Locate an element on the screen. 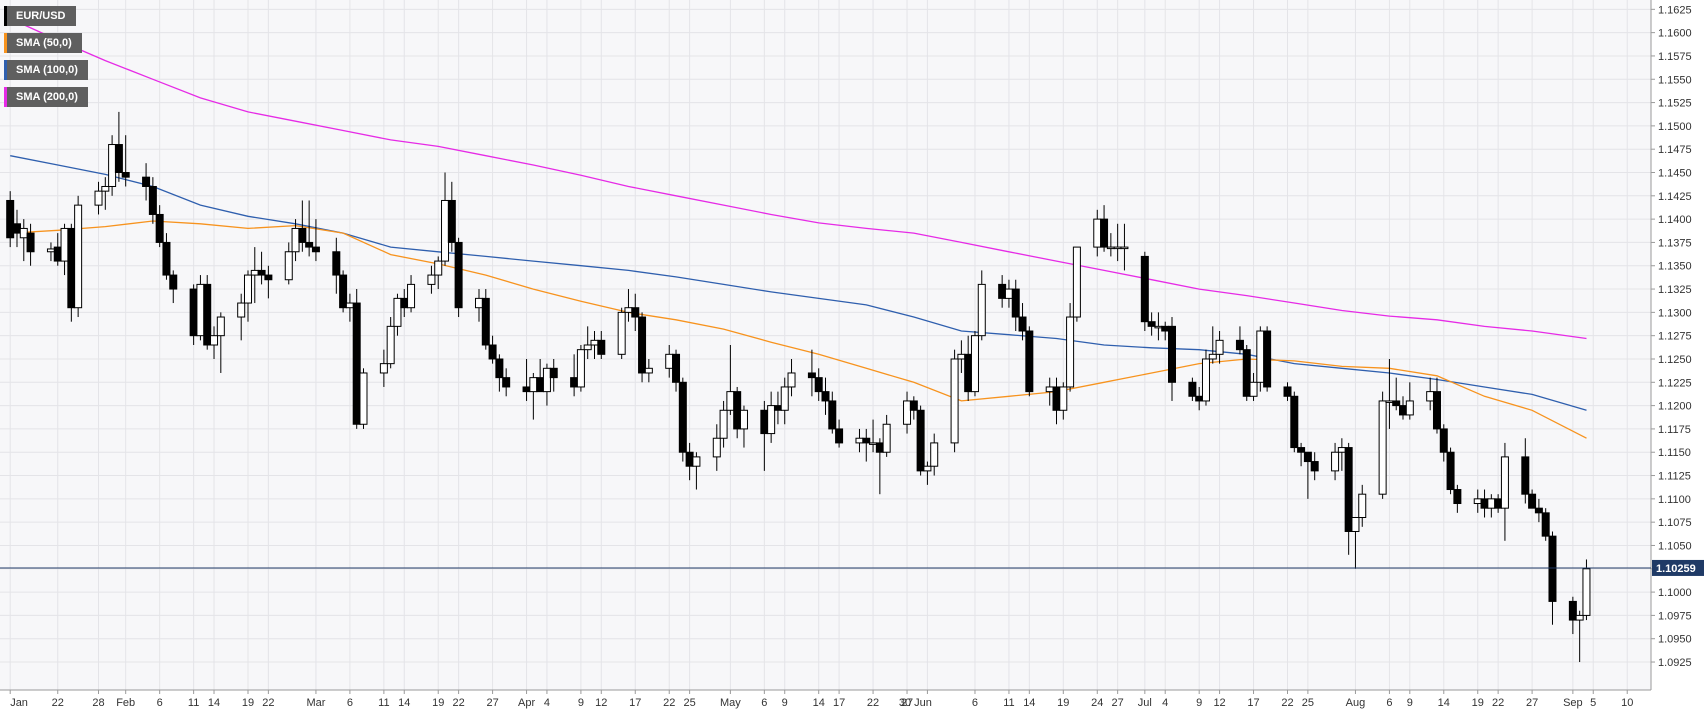  x-tick-label: 19 is located at coordinates (1478, 703).